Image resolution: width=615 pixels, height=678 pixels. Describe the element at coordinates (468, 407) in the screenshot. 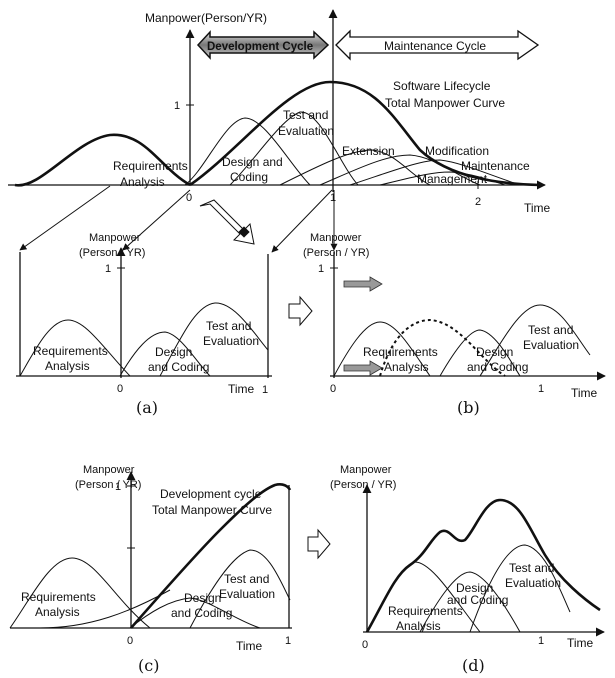

I see `panel-b-caption: (b)` at that location.